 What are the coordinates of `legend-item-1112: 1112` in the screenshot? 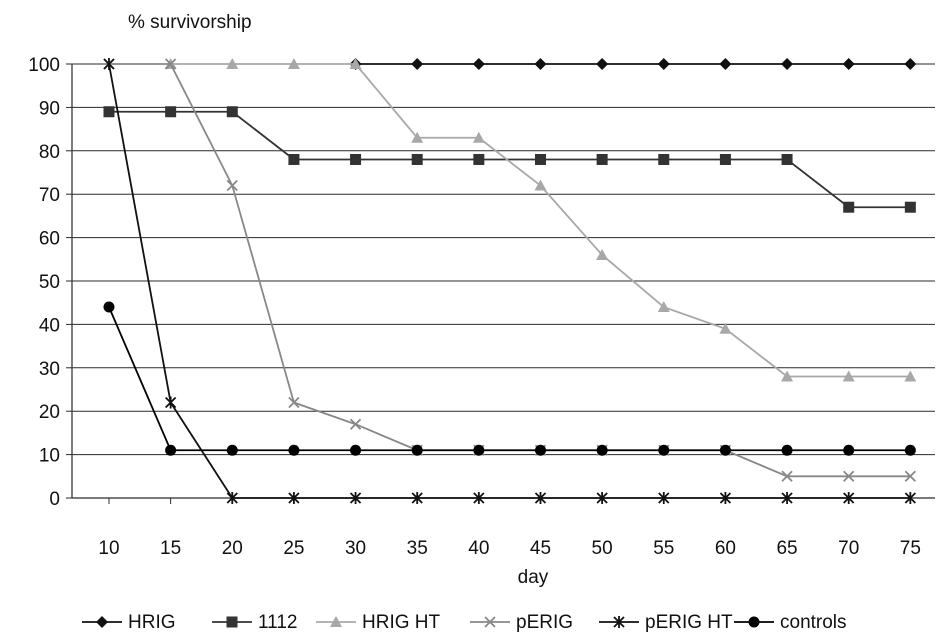 It's located at (254, 622).